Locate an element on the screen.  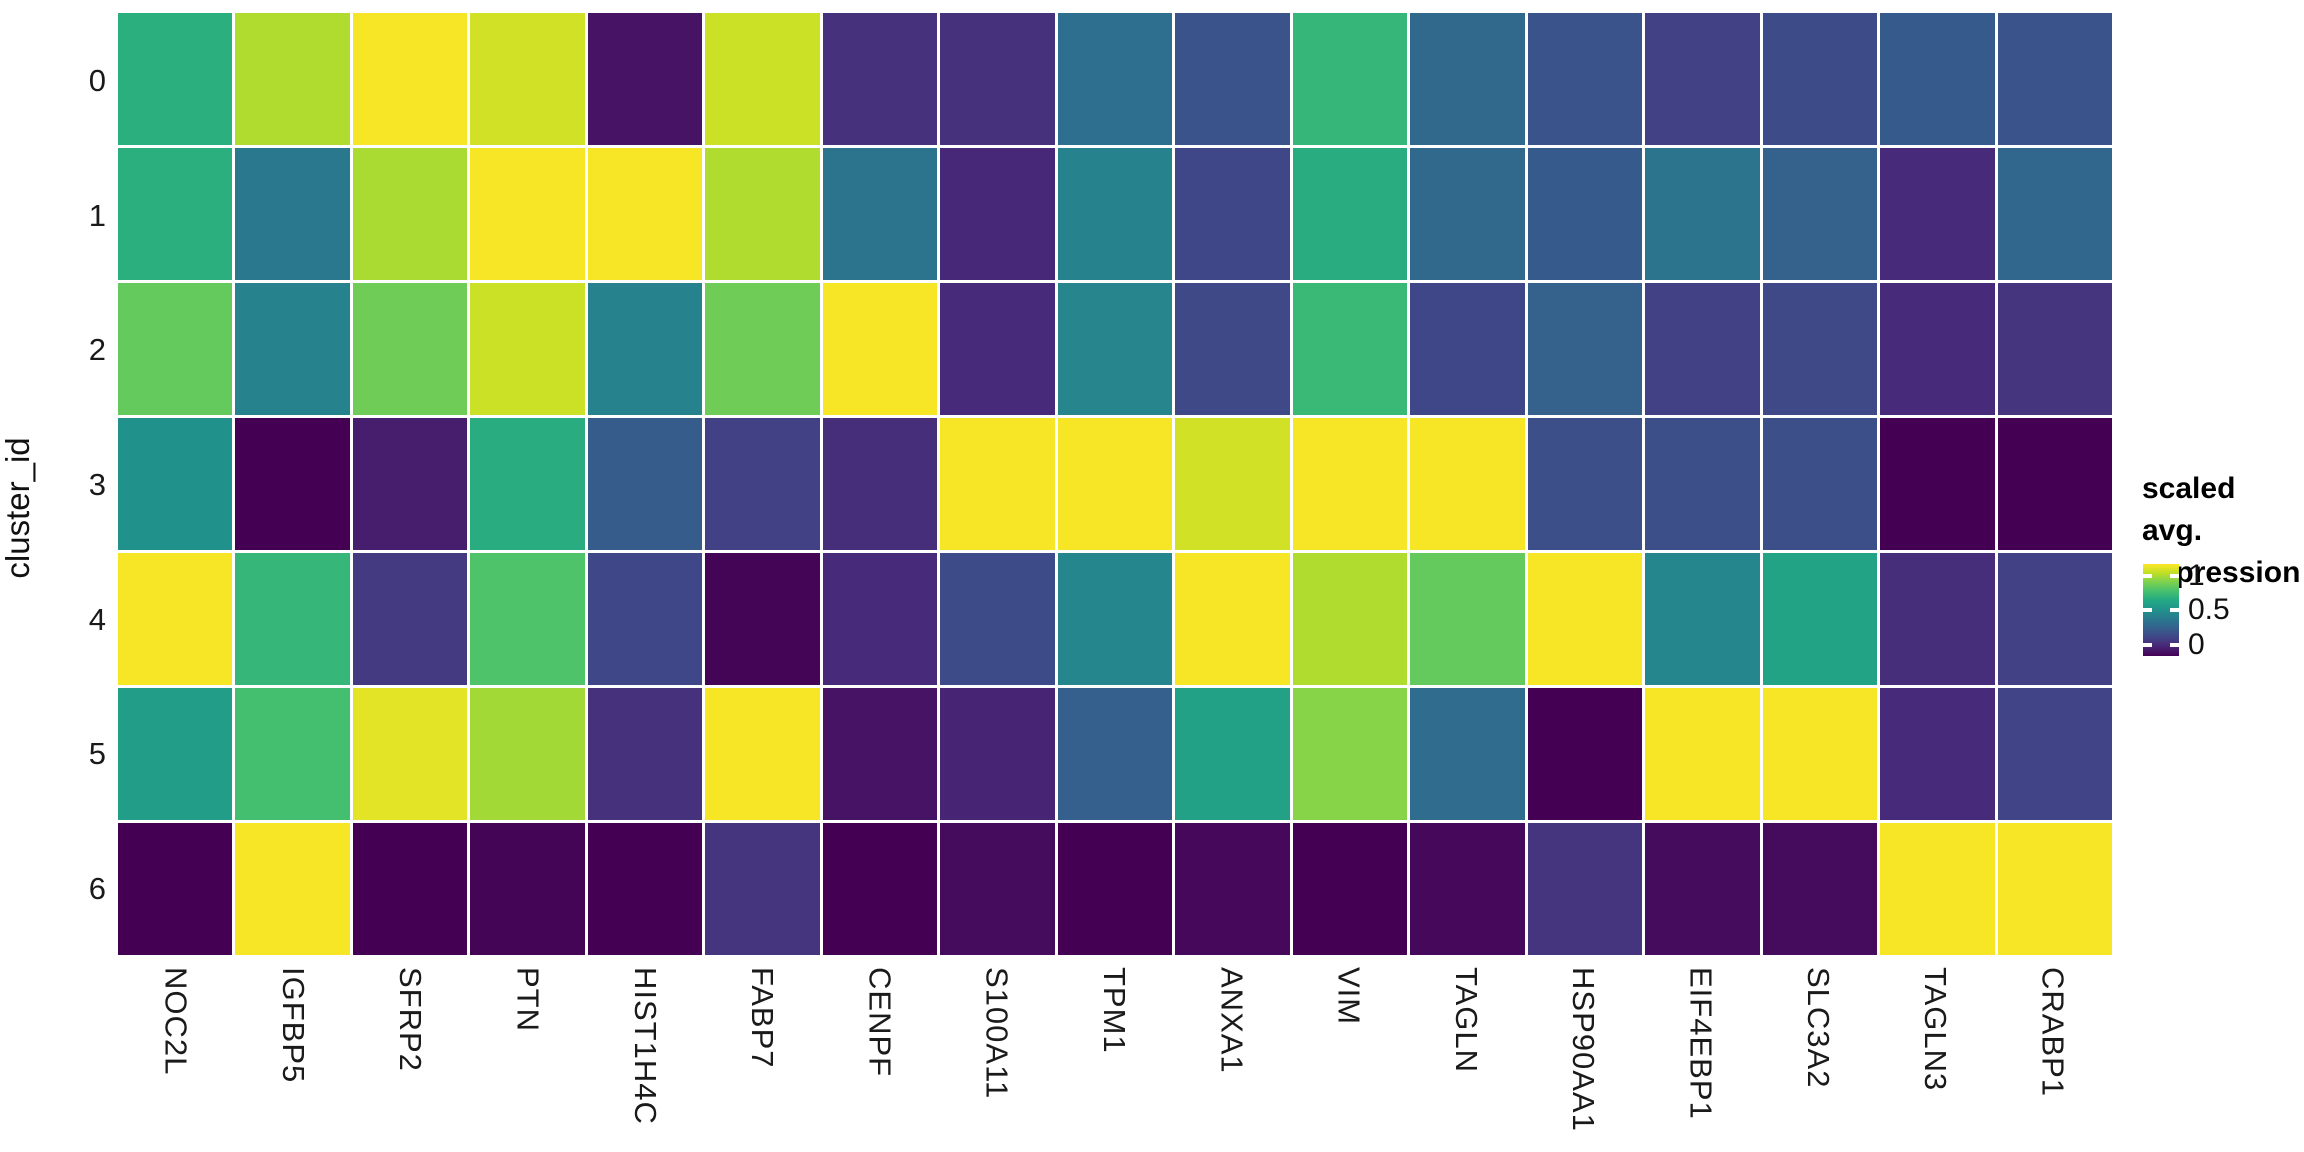
x-tick-label: CRABP1 is located at coordinates (2053, 1032).